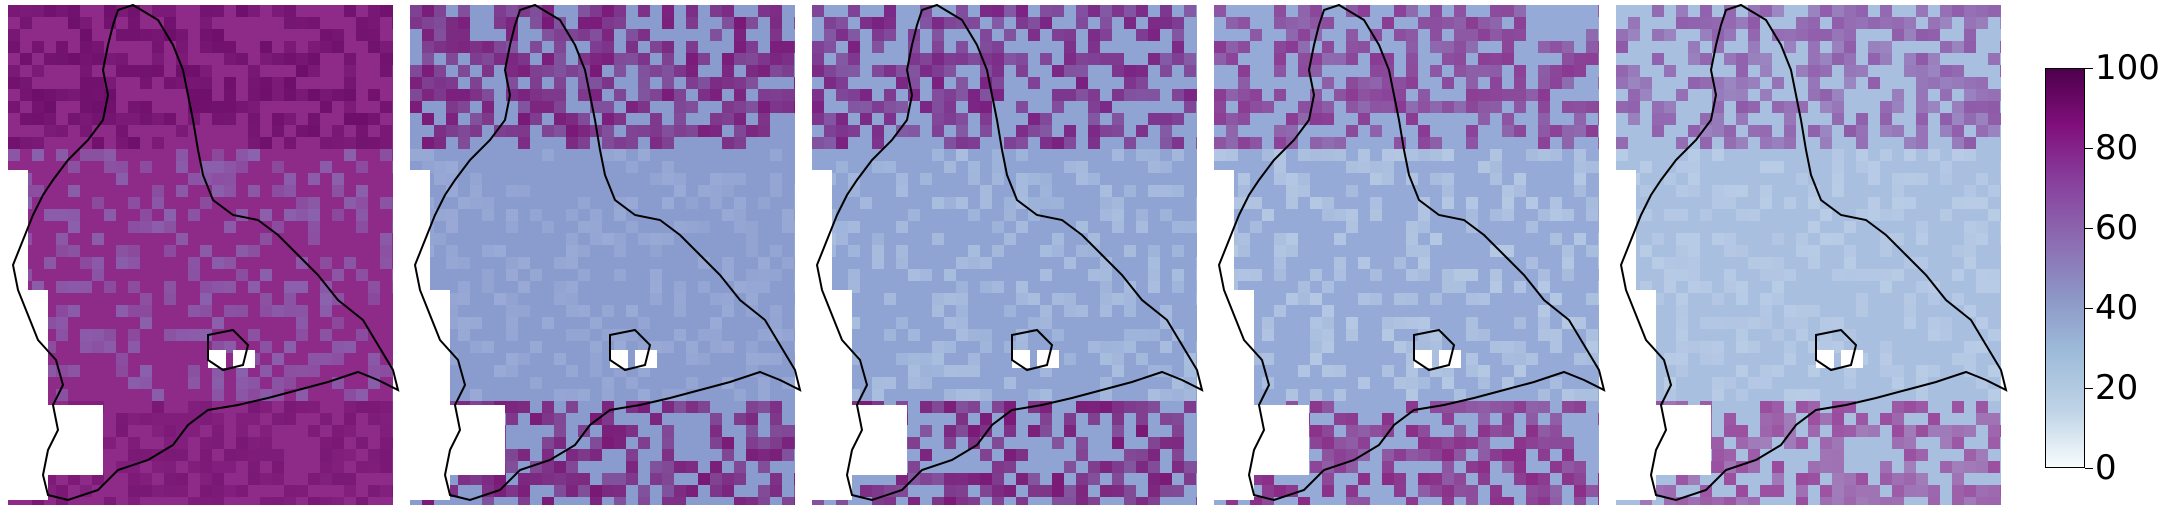  Describe the element at coordinates (2097, 268) in the screenshot. I see `colorbar: 0 20 40 60 80 100` at that location.